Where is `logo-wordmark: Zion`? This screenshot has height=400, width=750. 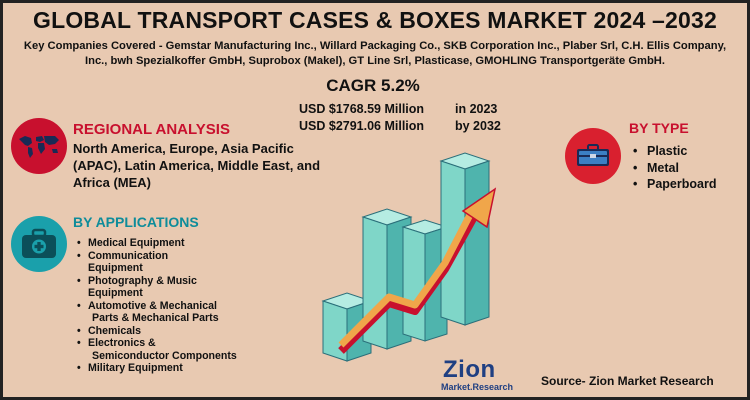 logo-wordmark: Zion is located at coordinates (469, 369).